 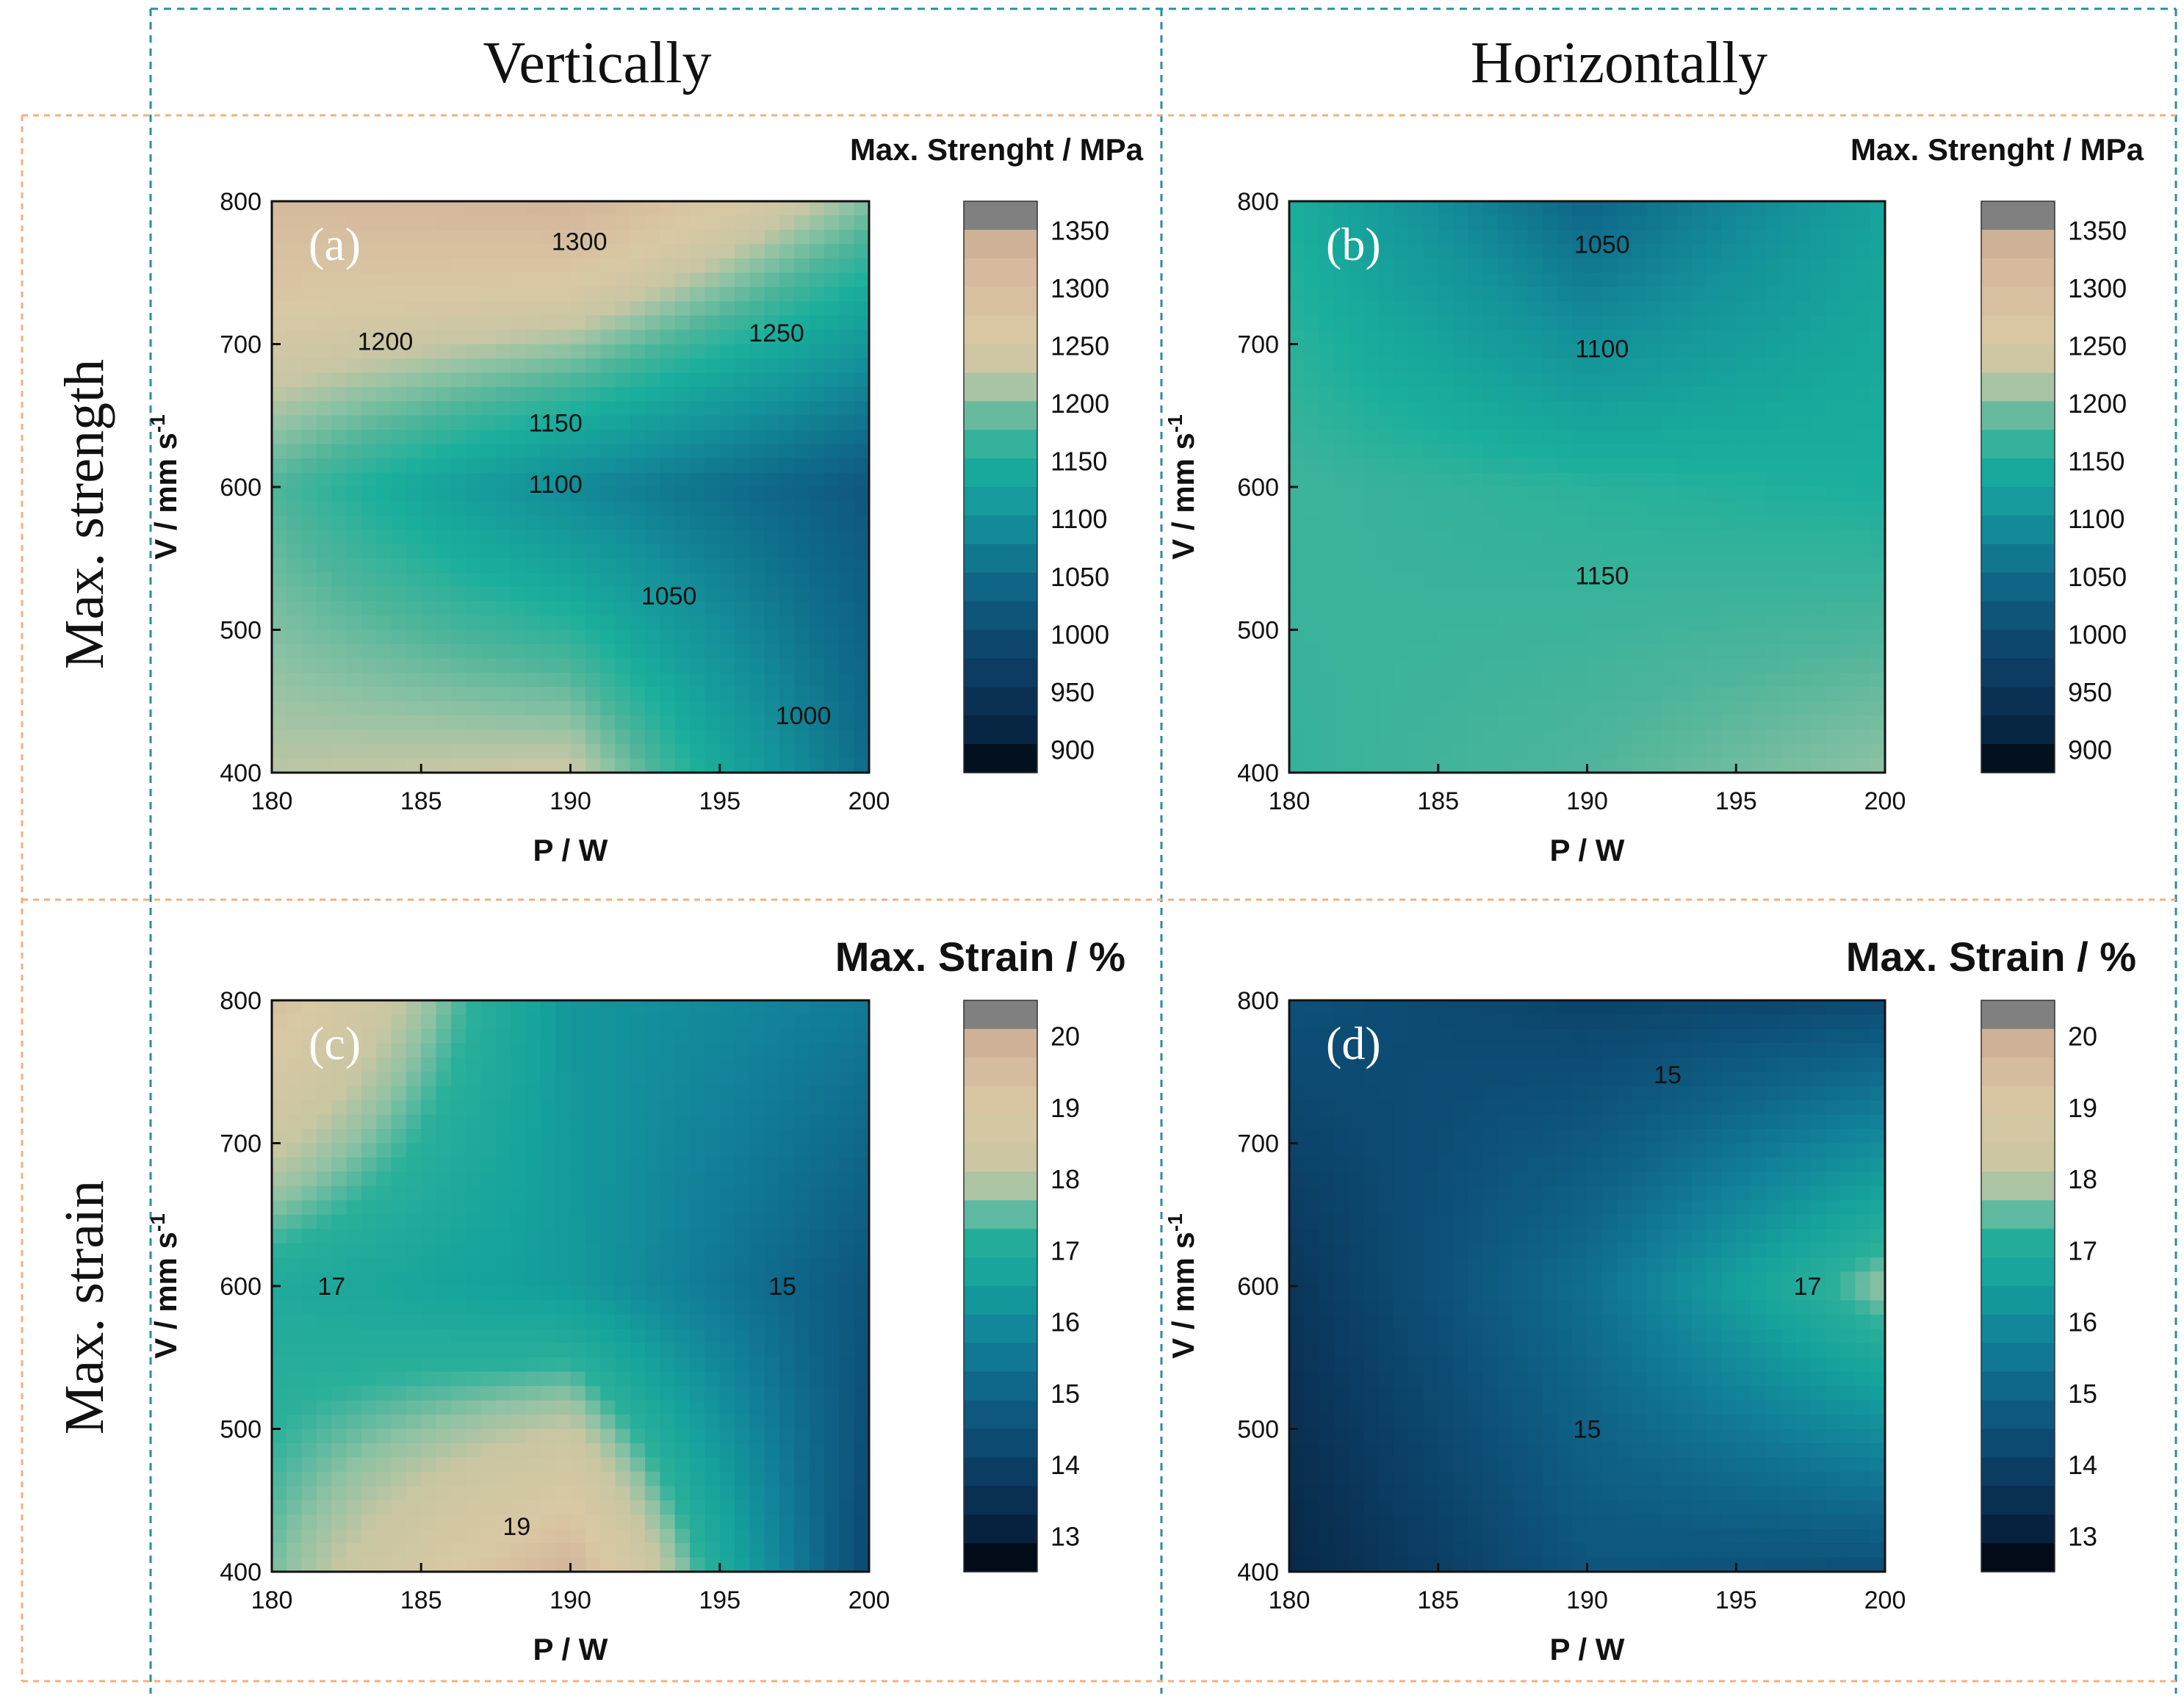 I want to click on y-tick-label: 700, so click(x=1258, y=345).